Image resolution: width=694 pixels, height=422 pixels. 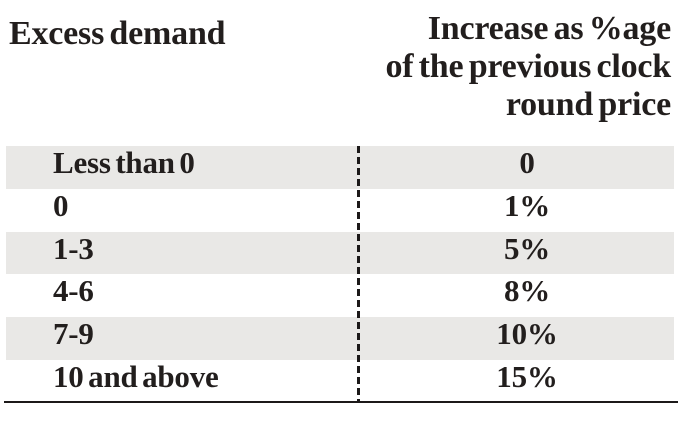 What do you see at coordinates (588, 104) in the screenshot?
I see `column-header-increase-line-3: round price` at bounding box center [588, 104].